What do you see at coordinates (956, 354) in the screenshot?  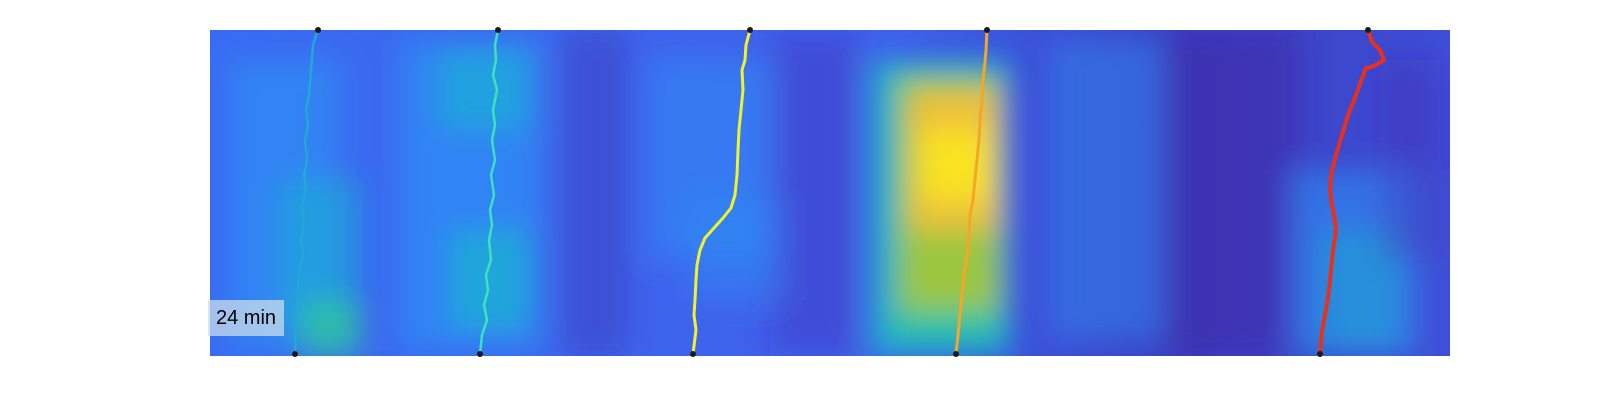 I see `track-4-end-dot` at bounding box center [956, 354].